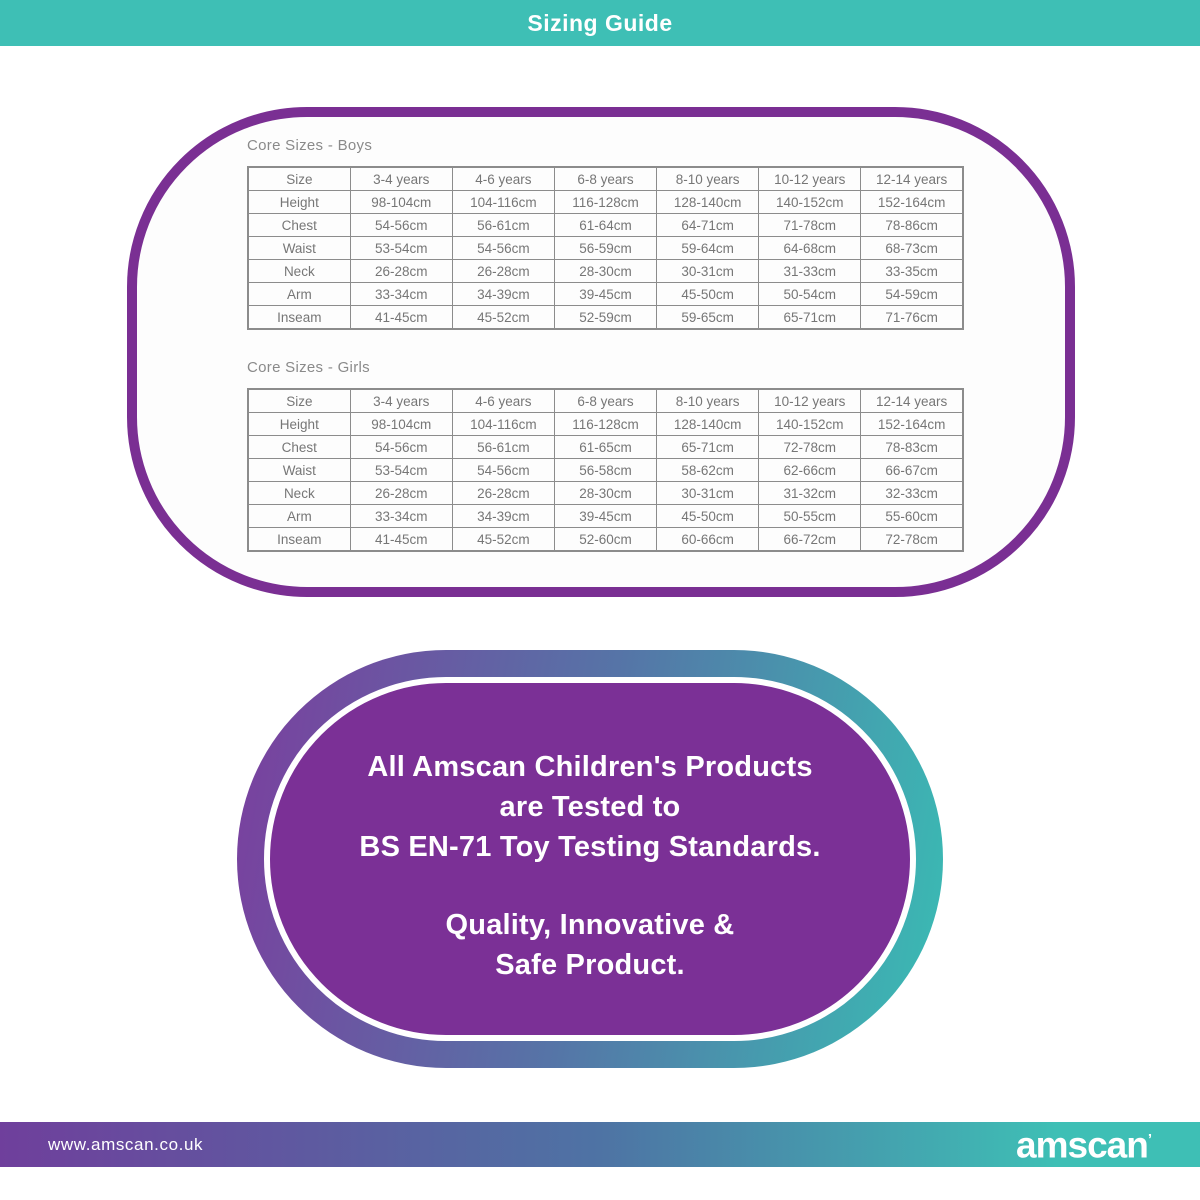 The height and width of the screenshot is (1200, 1200). Describe the element at coordinates (810, 493) in the screenshot. I see `value-cell: 31-32cm` at that location.